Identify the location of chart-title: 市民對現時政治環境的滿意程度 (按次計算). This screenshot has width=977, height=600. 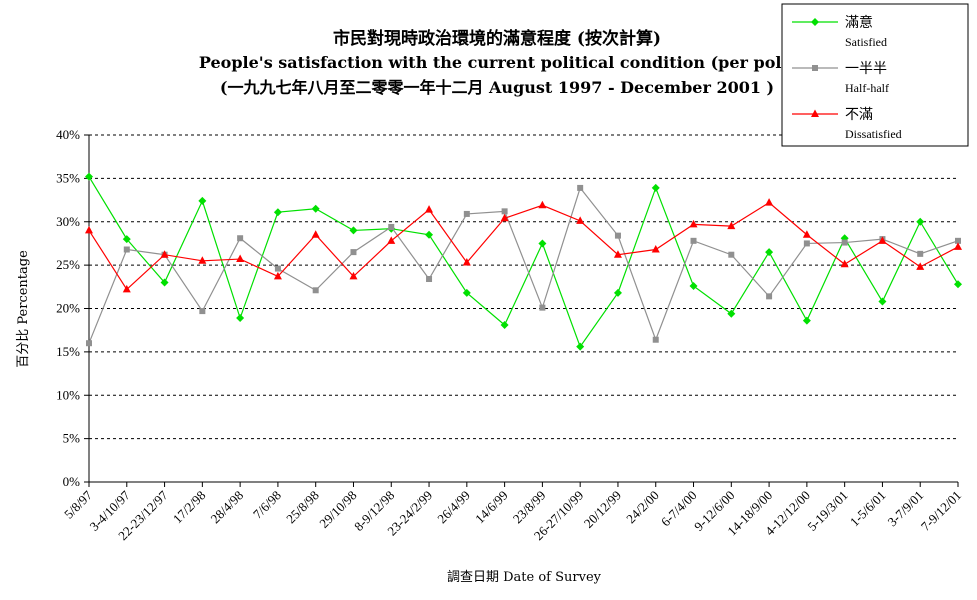
(497, 38).